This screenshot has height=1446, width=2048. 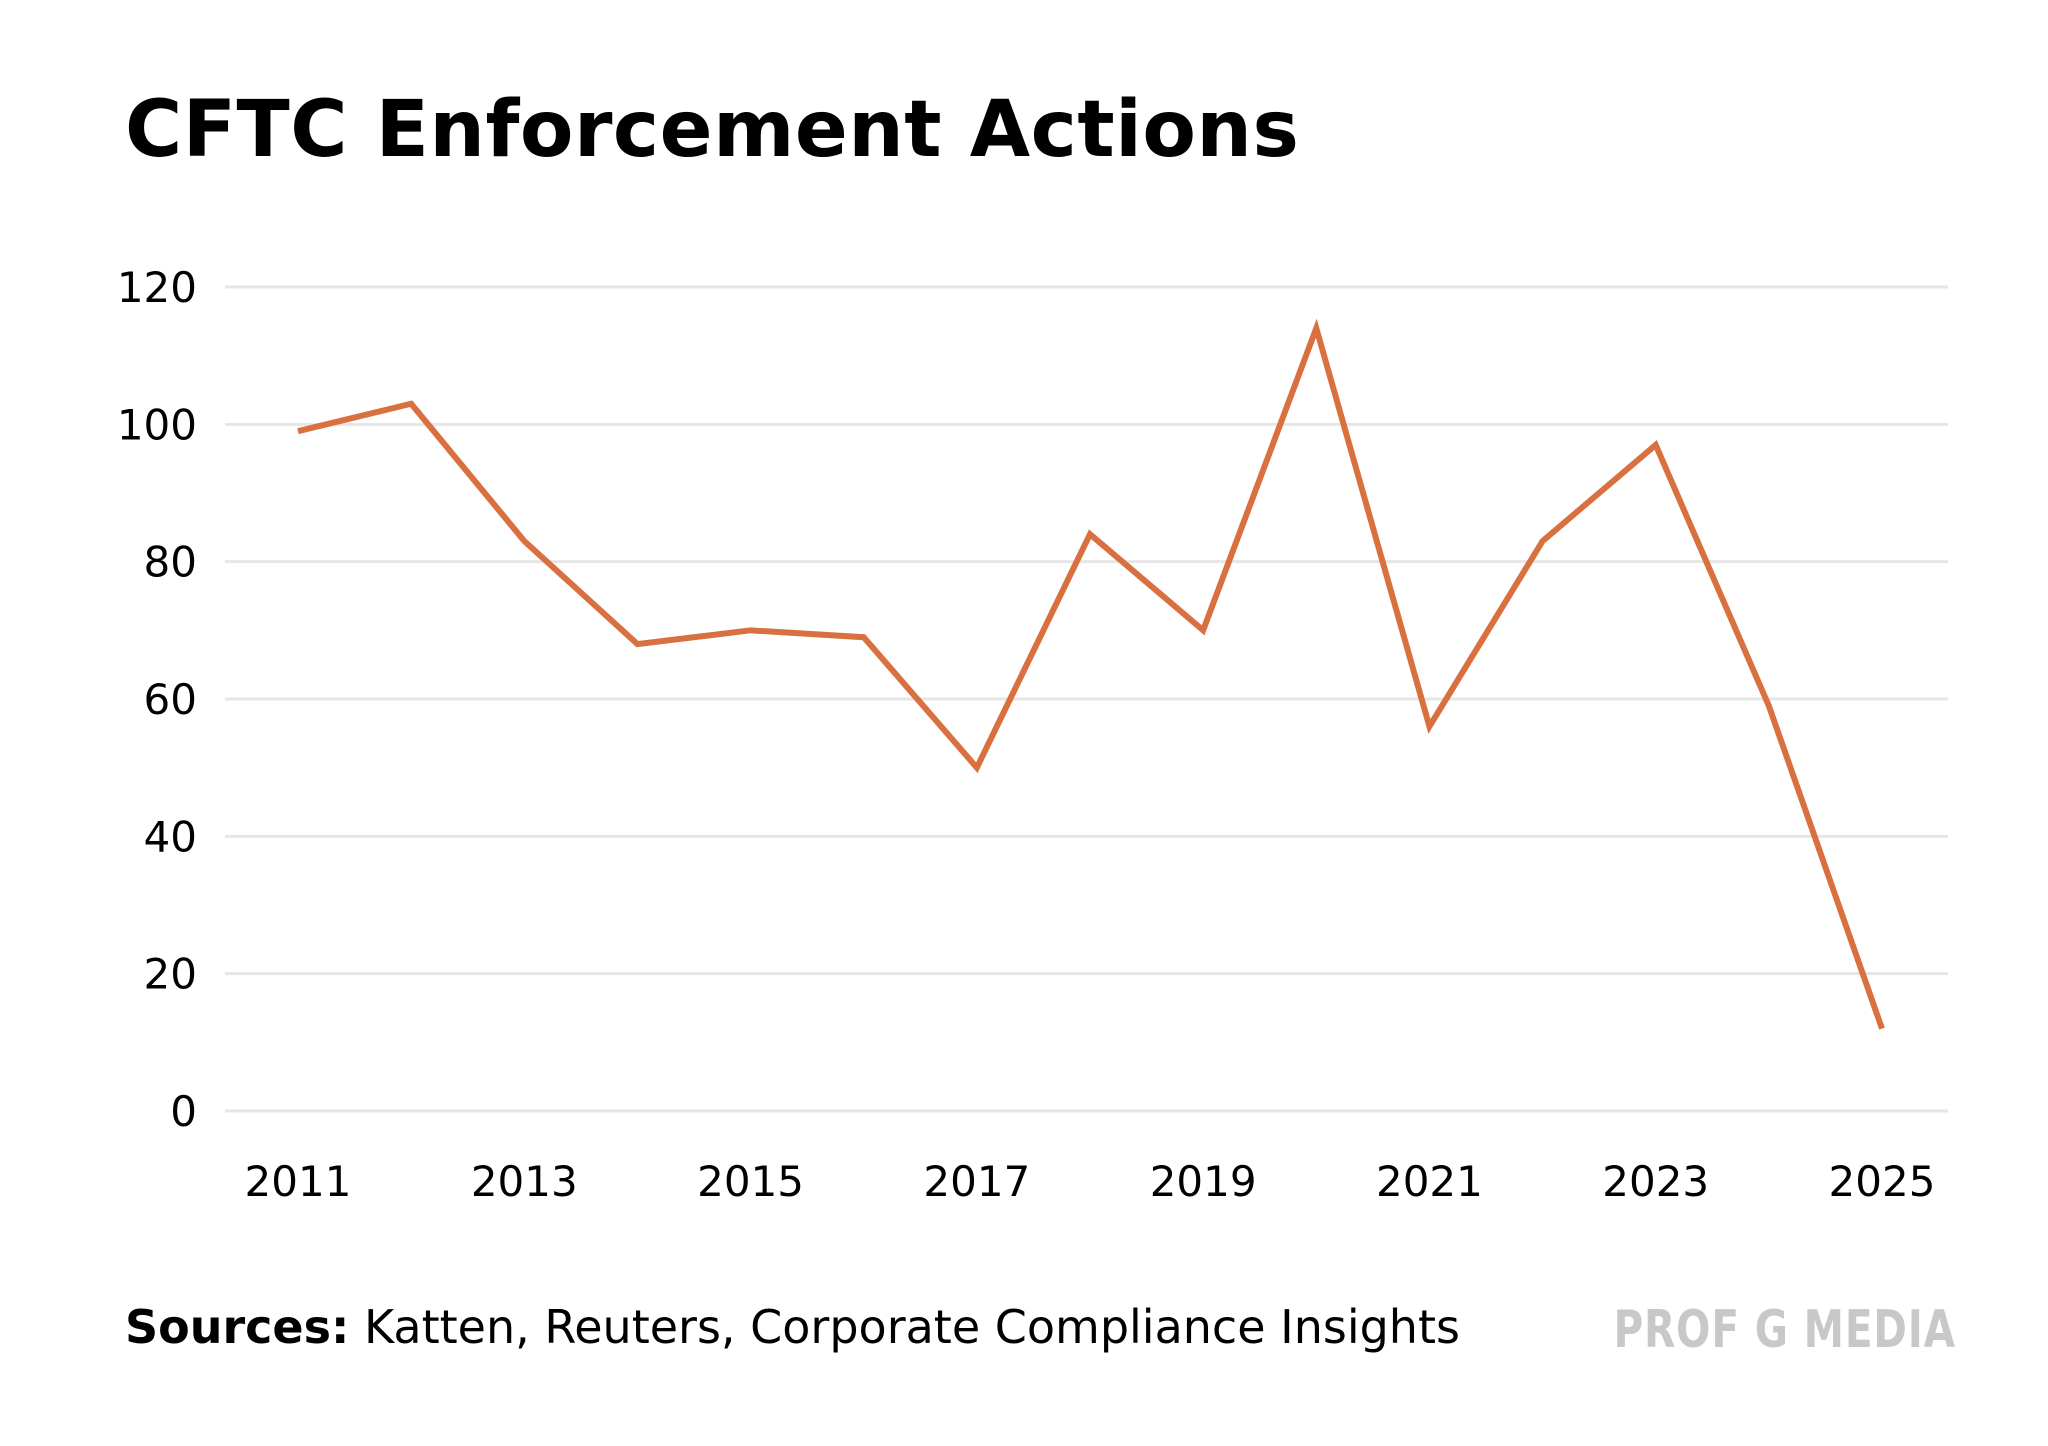 I want to click on data-point-2025, so click(x=1882, y=1029).